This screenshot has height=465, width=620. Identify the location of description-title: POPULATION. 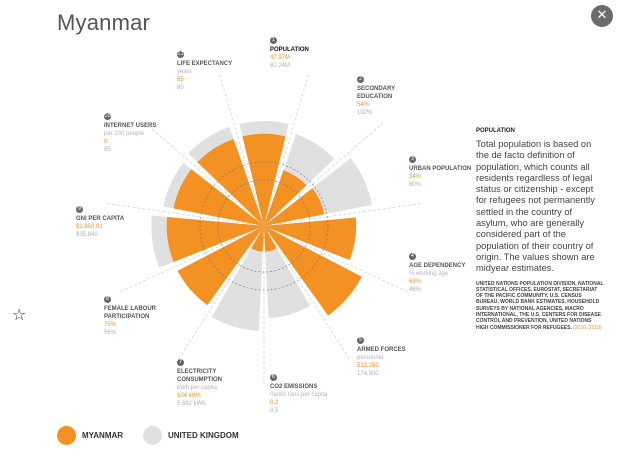
(495, 131).